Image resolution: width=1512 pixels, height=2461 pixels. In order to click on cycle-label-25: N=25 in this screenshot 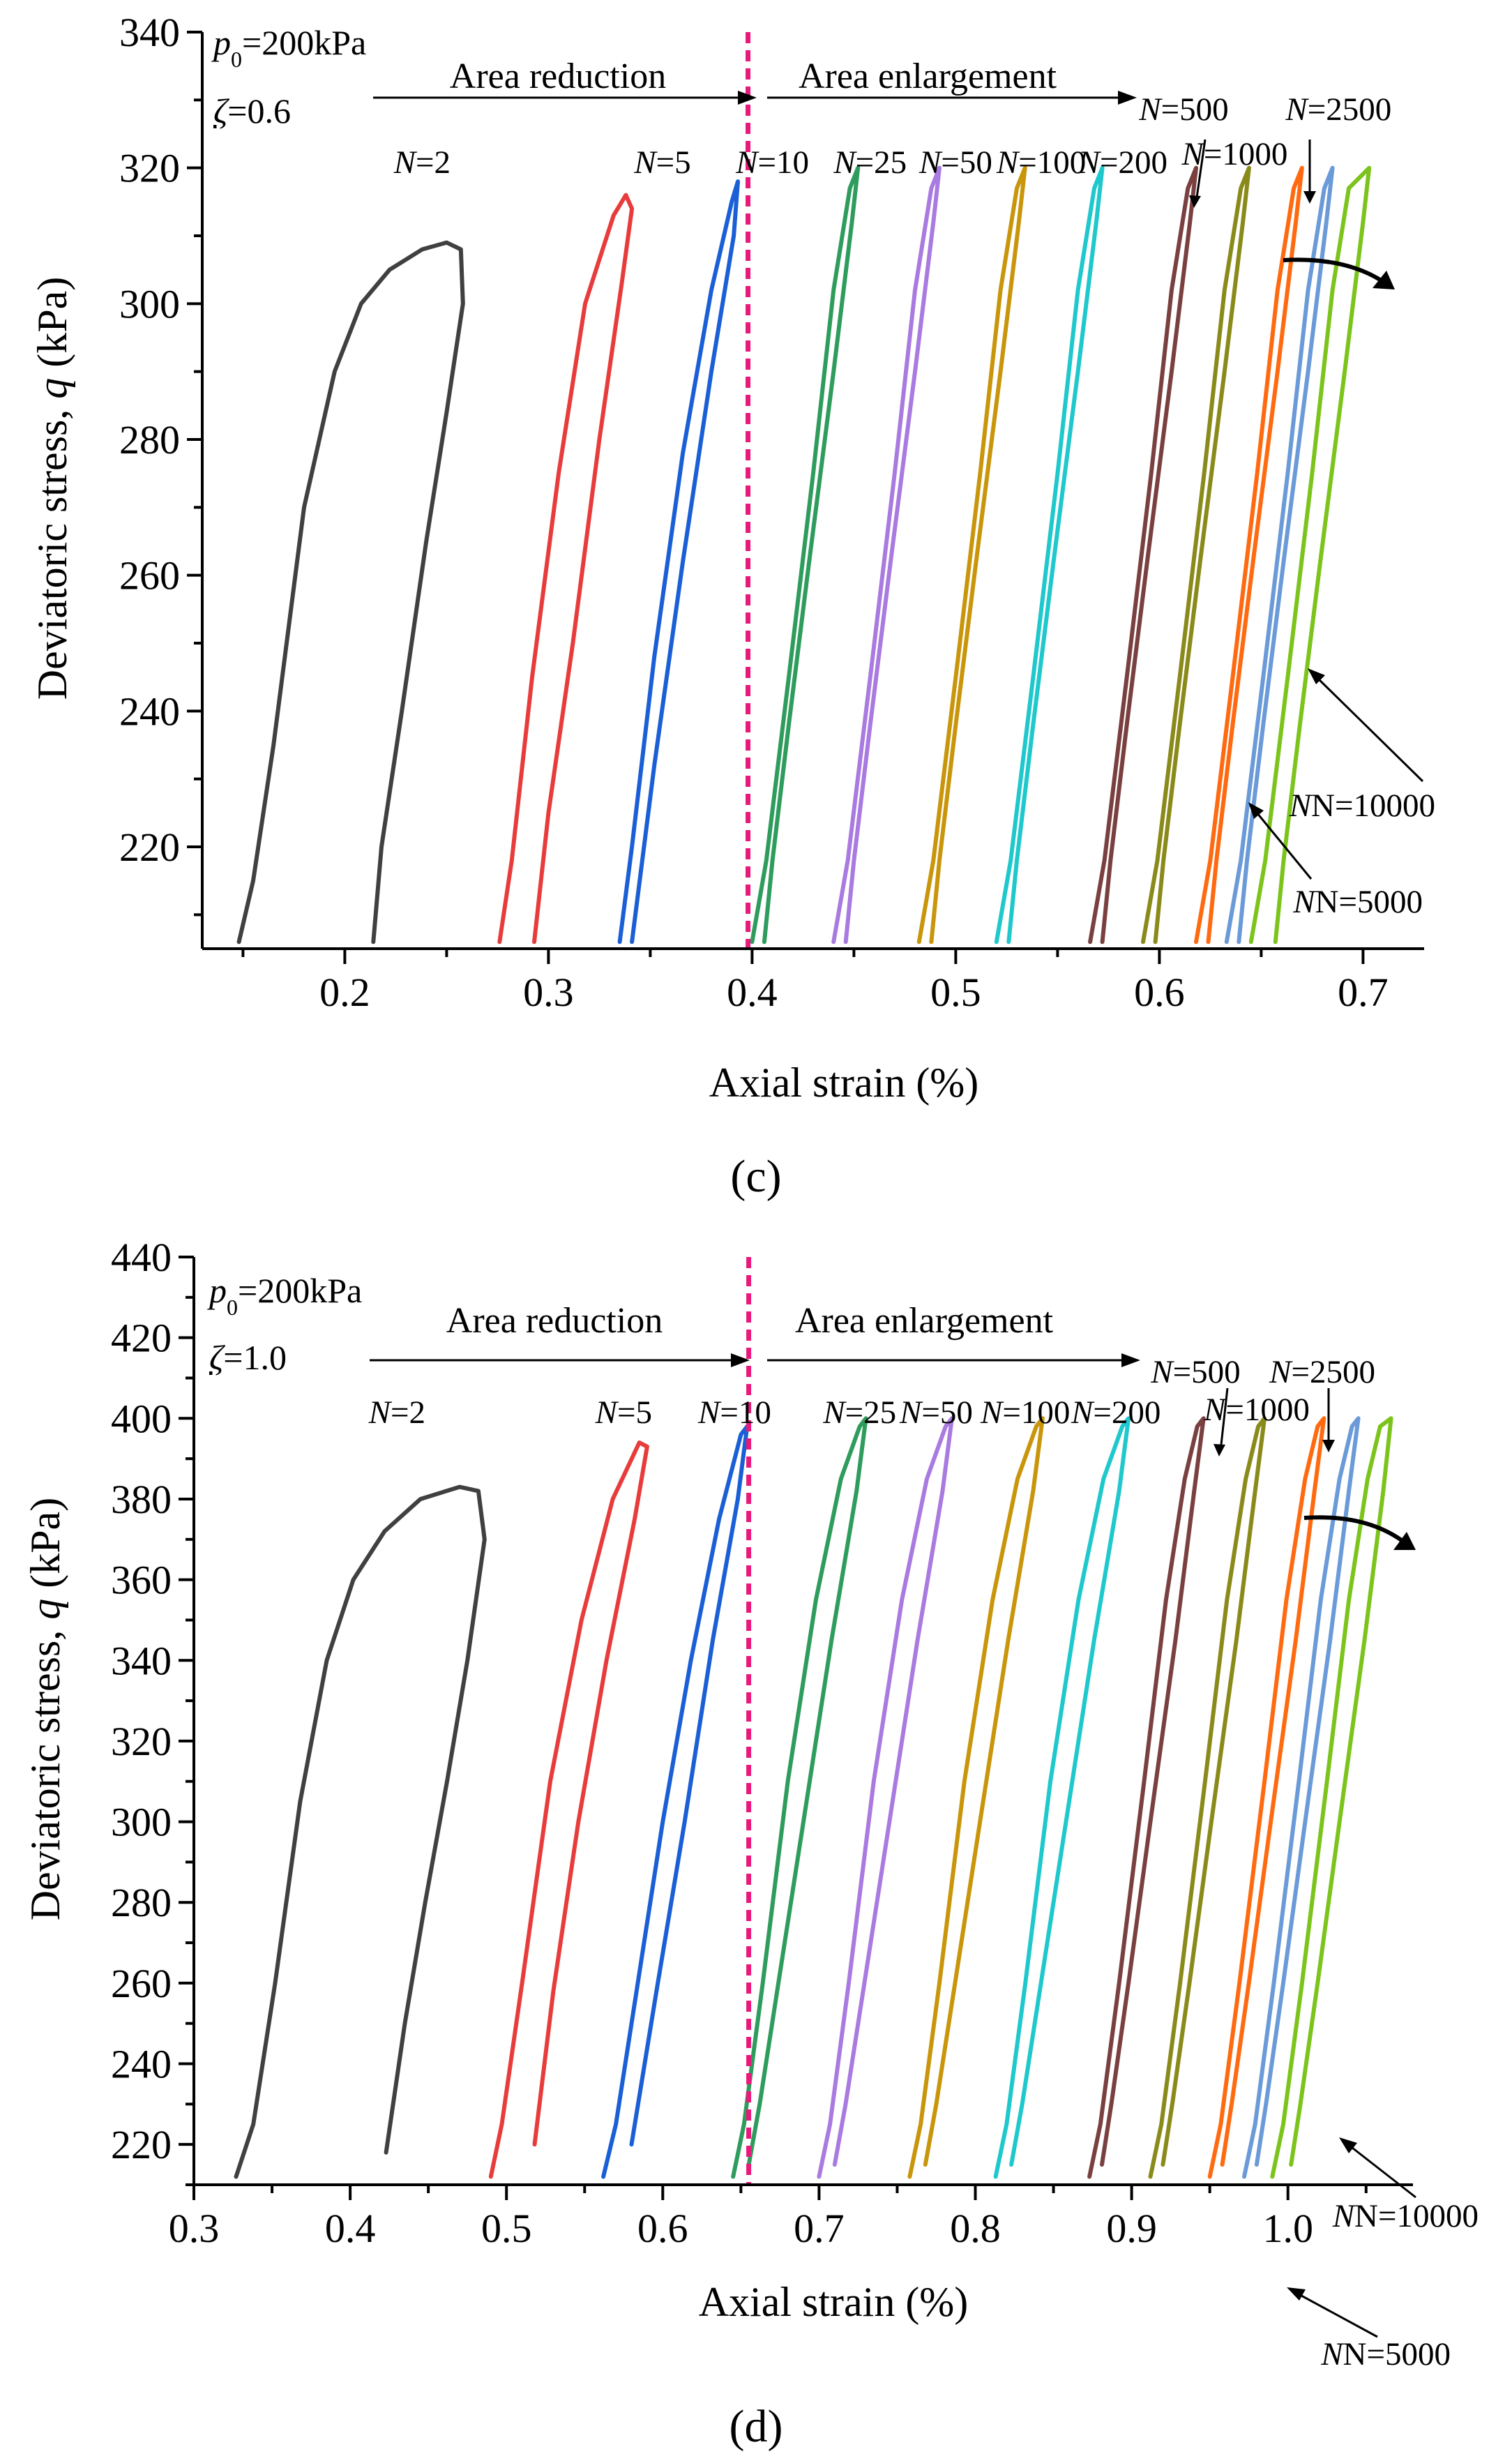, I will do `click(870, 163)`.